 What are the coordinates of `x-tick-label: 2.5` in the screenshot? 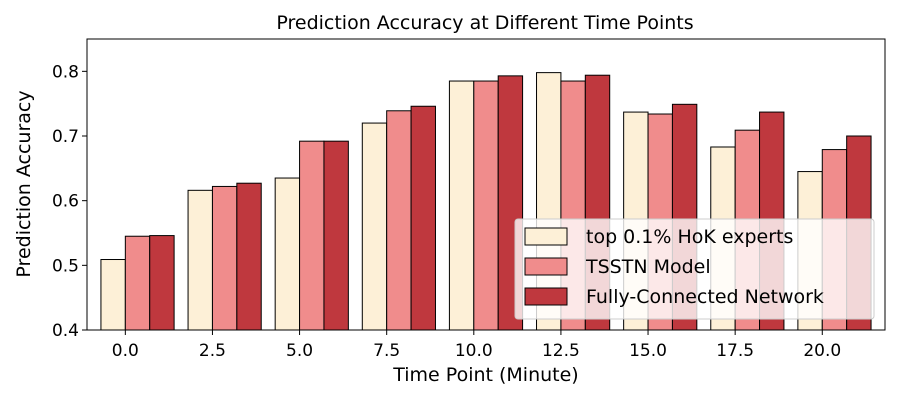 It's located at (212, 351).